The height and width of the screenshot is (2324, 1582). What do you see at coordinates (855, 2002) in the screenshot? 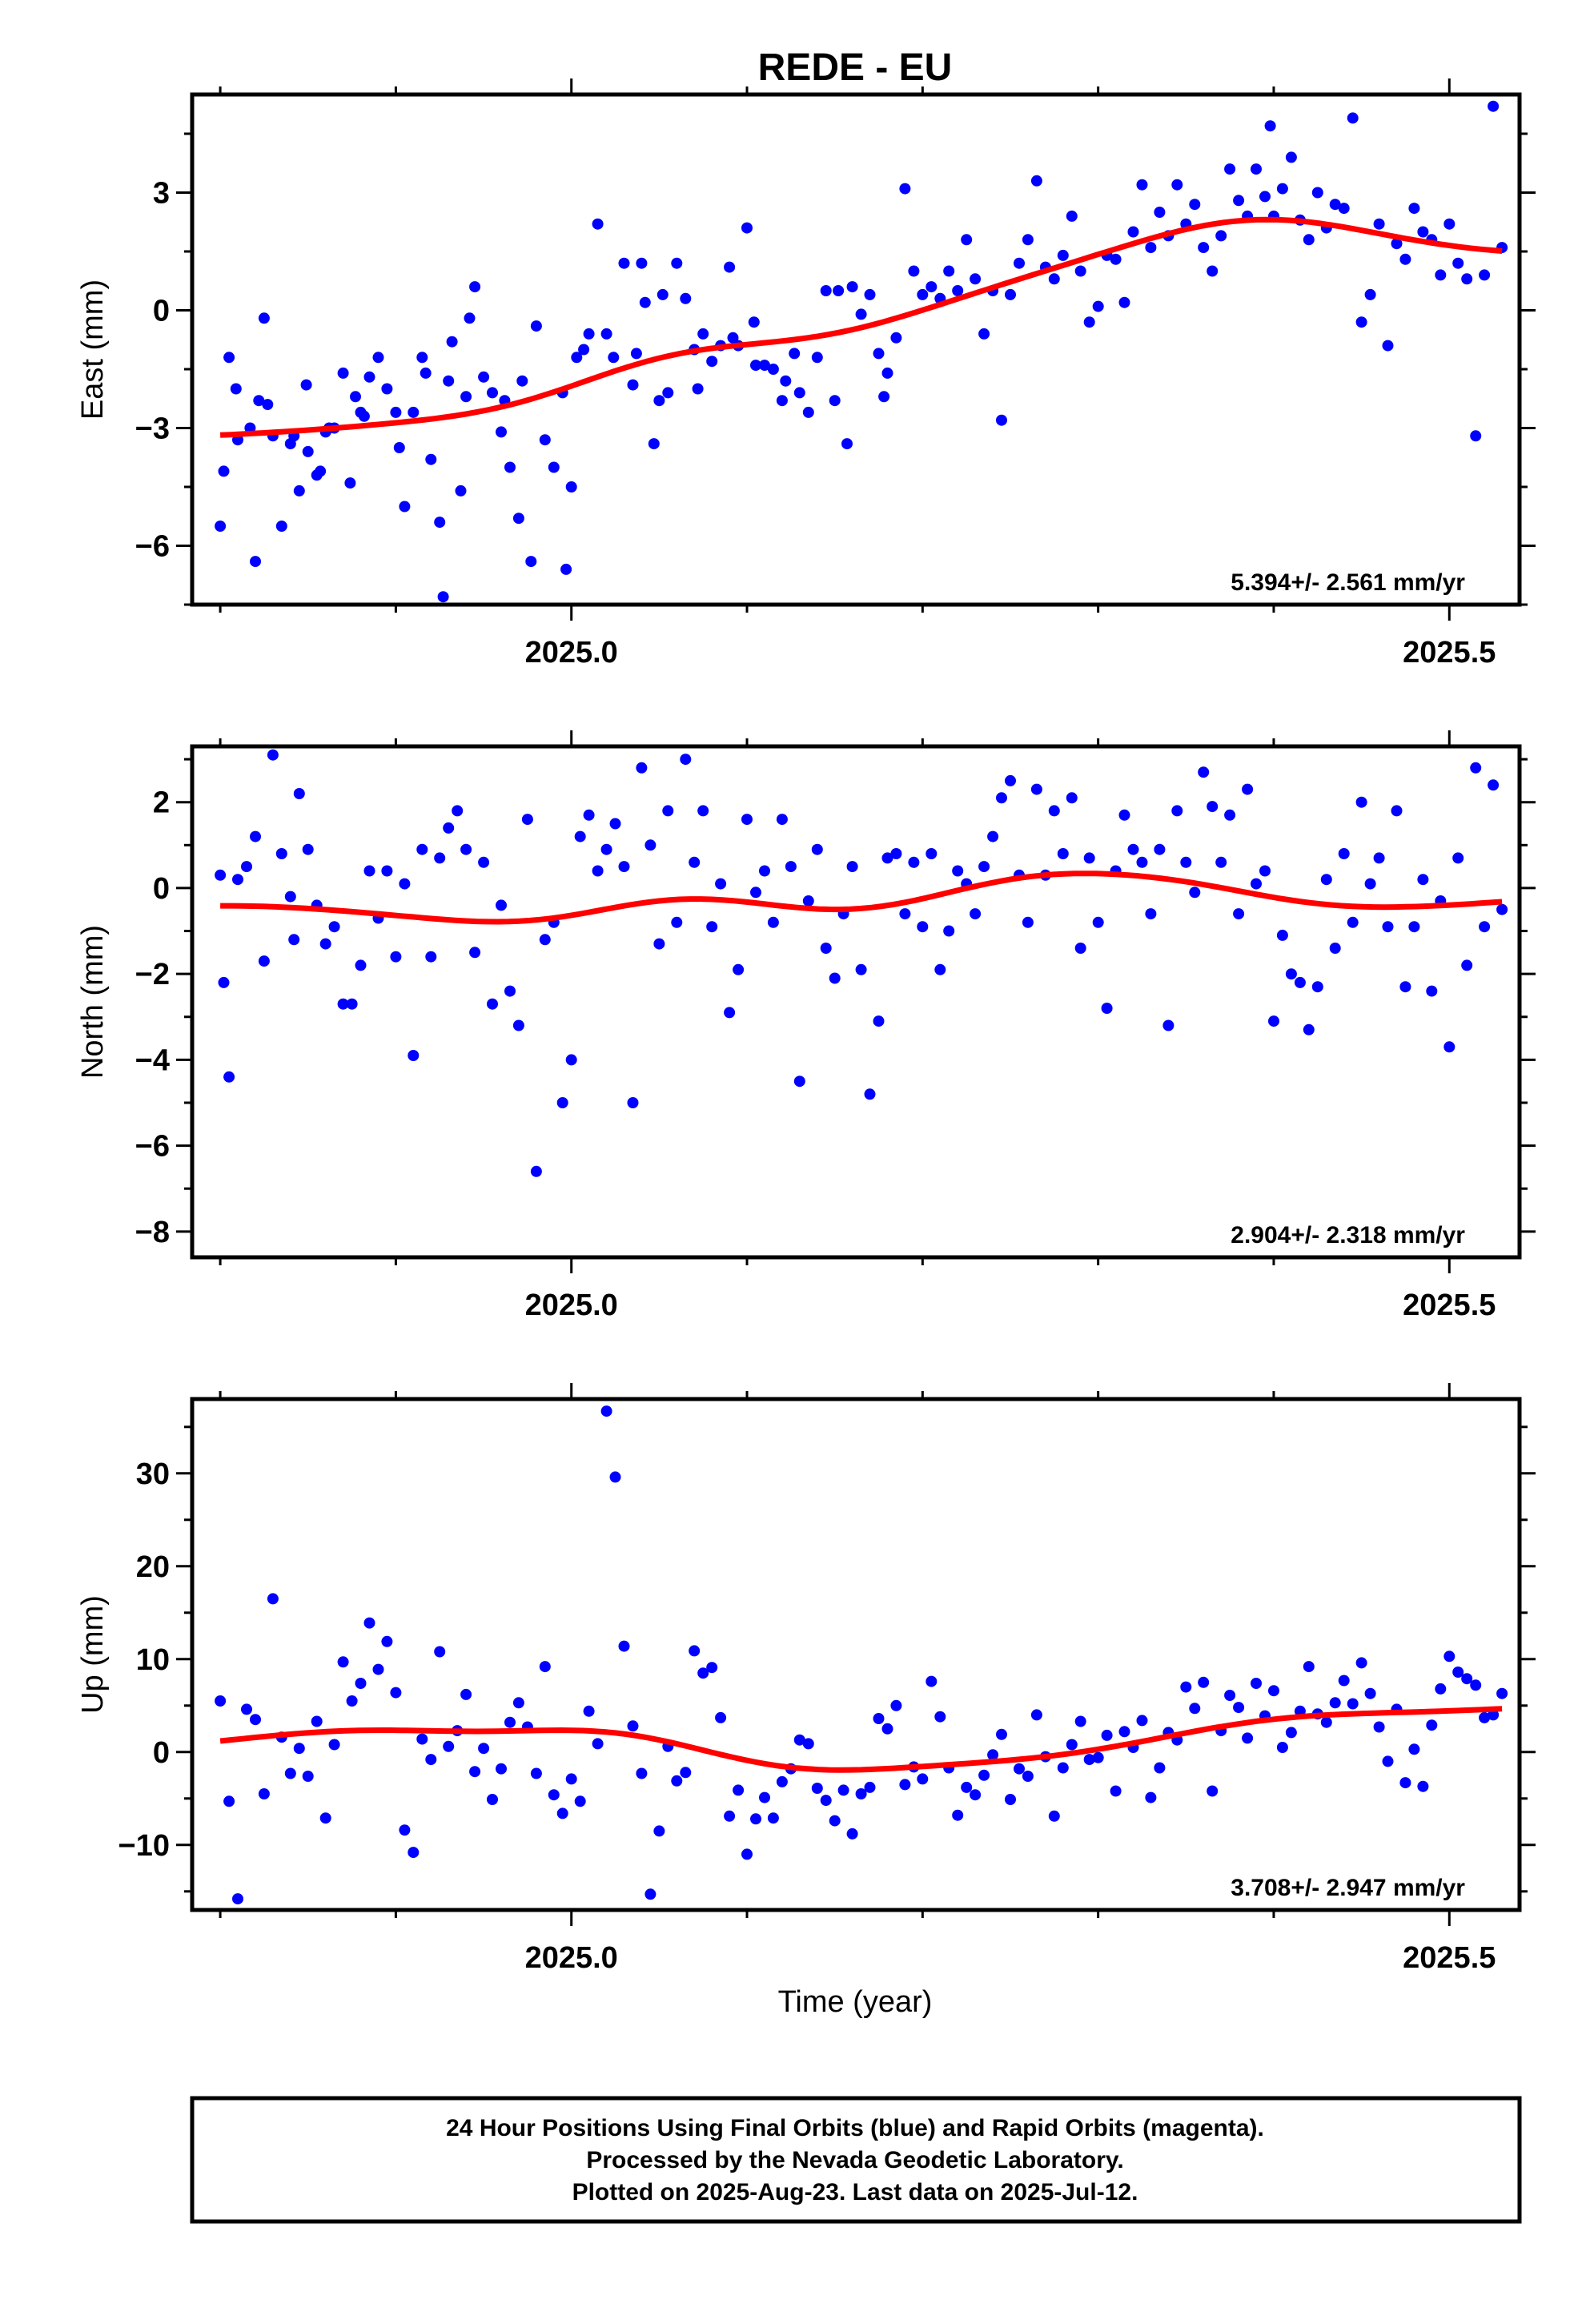
I see `x-axis-label: Time (year)` at bounding box center [855, 2002].